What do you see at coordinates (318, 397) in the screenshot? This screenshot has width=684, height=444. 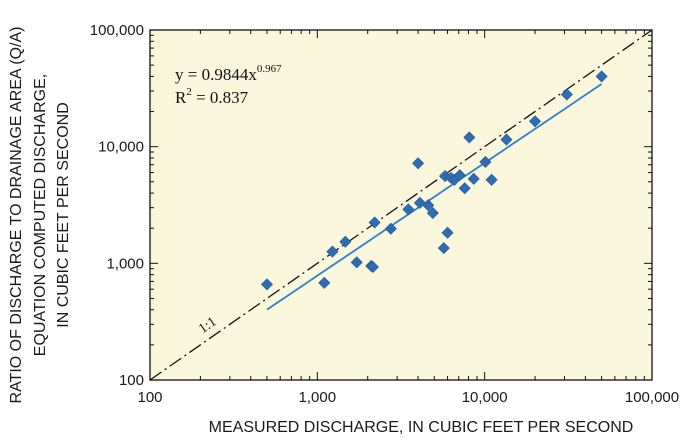 I see `x-tick-label: 1,000` at bounding box center [318, 397].